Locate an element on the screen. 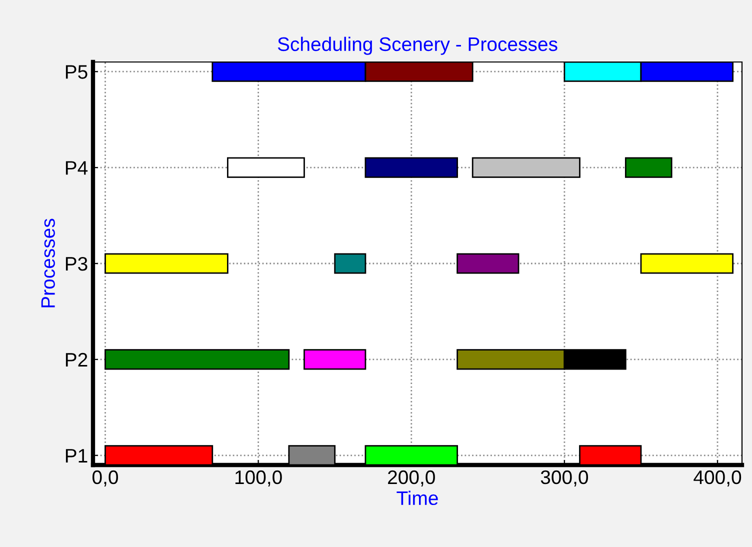 Image resolution: width=752 pixels, height=547 pixels. x-tick-label: 200,0 is located at coordinates (411, 478).